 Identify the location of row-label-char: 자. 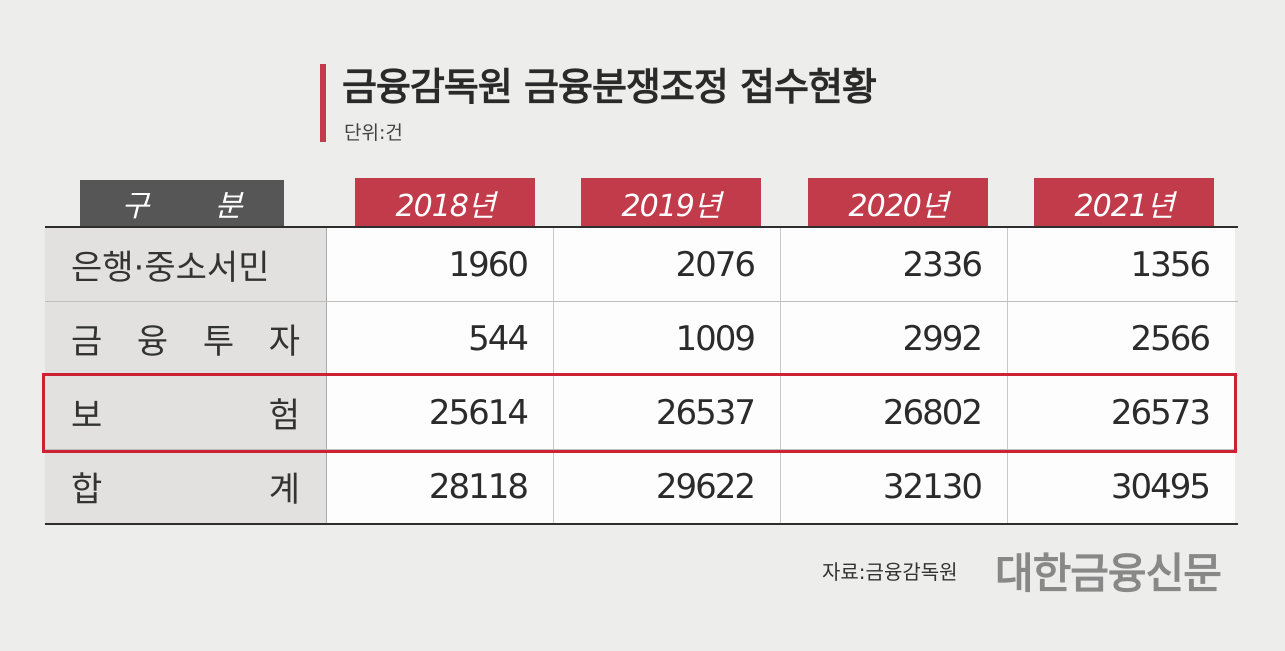
(284, 342).